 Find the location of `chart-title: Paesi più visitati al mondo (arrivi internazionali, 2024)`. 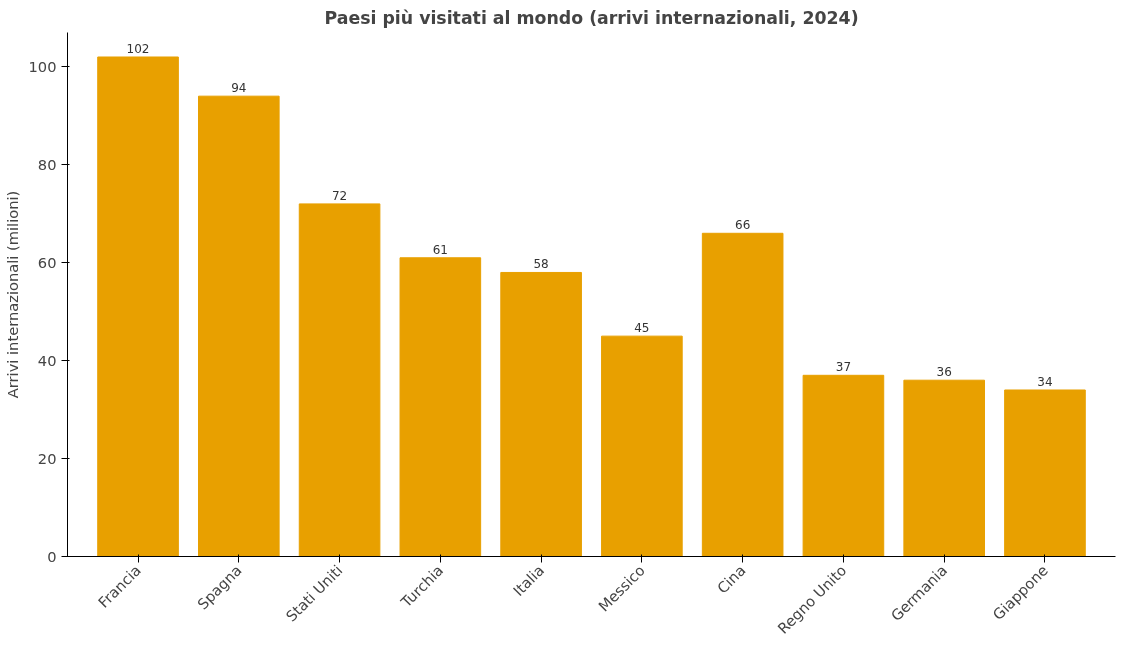

chart-title: Paesi più visitati al mondo (arrivi internazionali, 2024) is located at coordinates (591, 17).